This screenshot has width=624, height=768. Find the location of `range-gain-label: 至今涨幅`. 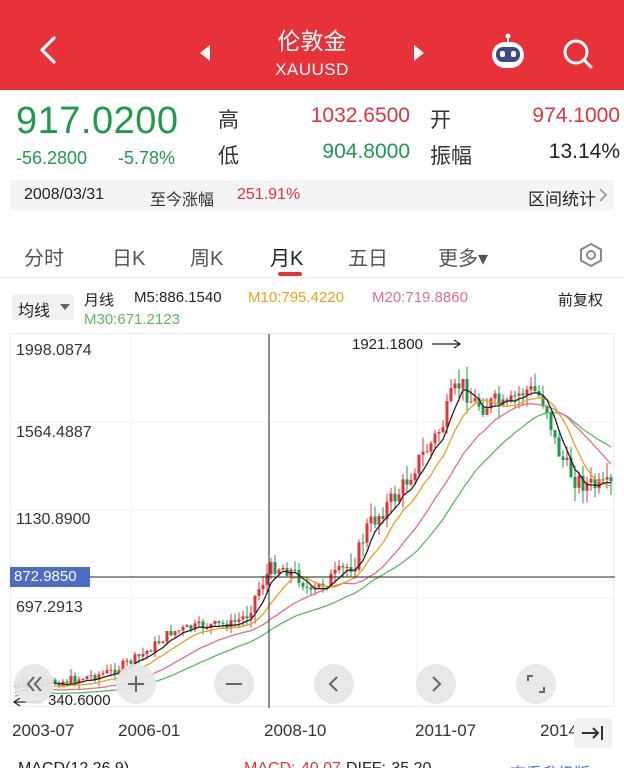

range-gain-label: 至今涨幅 is located at coordinates (182, 200).